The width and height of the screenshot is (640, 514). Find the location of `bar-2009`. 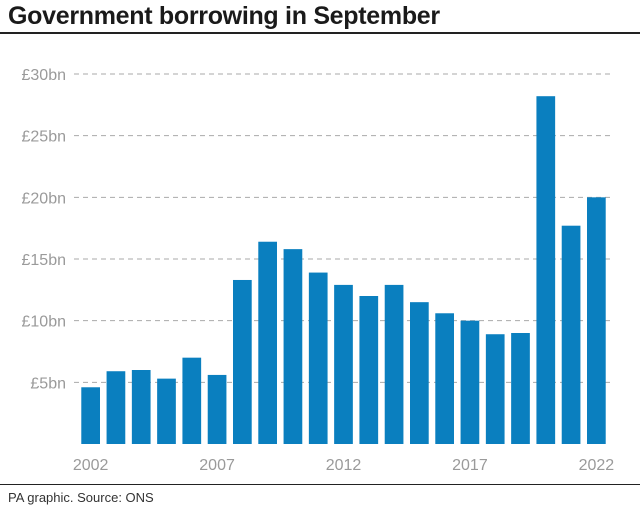

bar-2009 is located at coordinates (267, 342).